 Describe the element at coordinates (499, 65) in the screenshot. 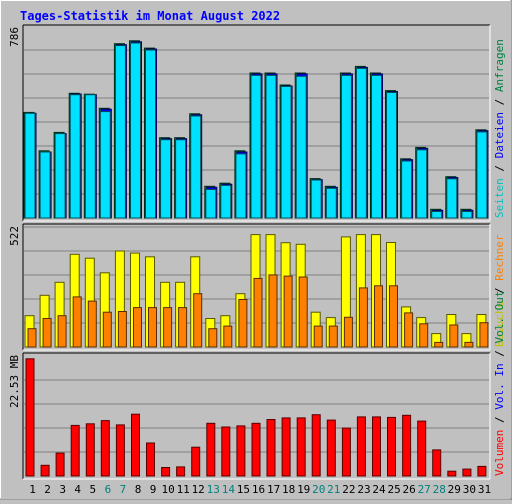

I see `legend-entry: Anfragen` at that location.